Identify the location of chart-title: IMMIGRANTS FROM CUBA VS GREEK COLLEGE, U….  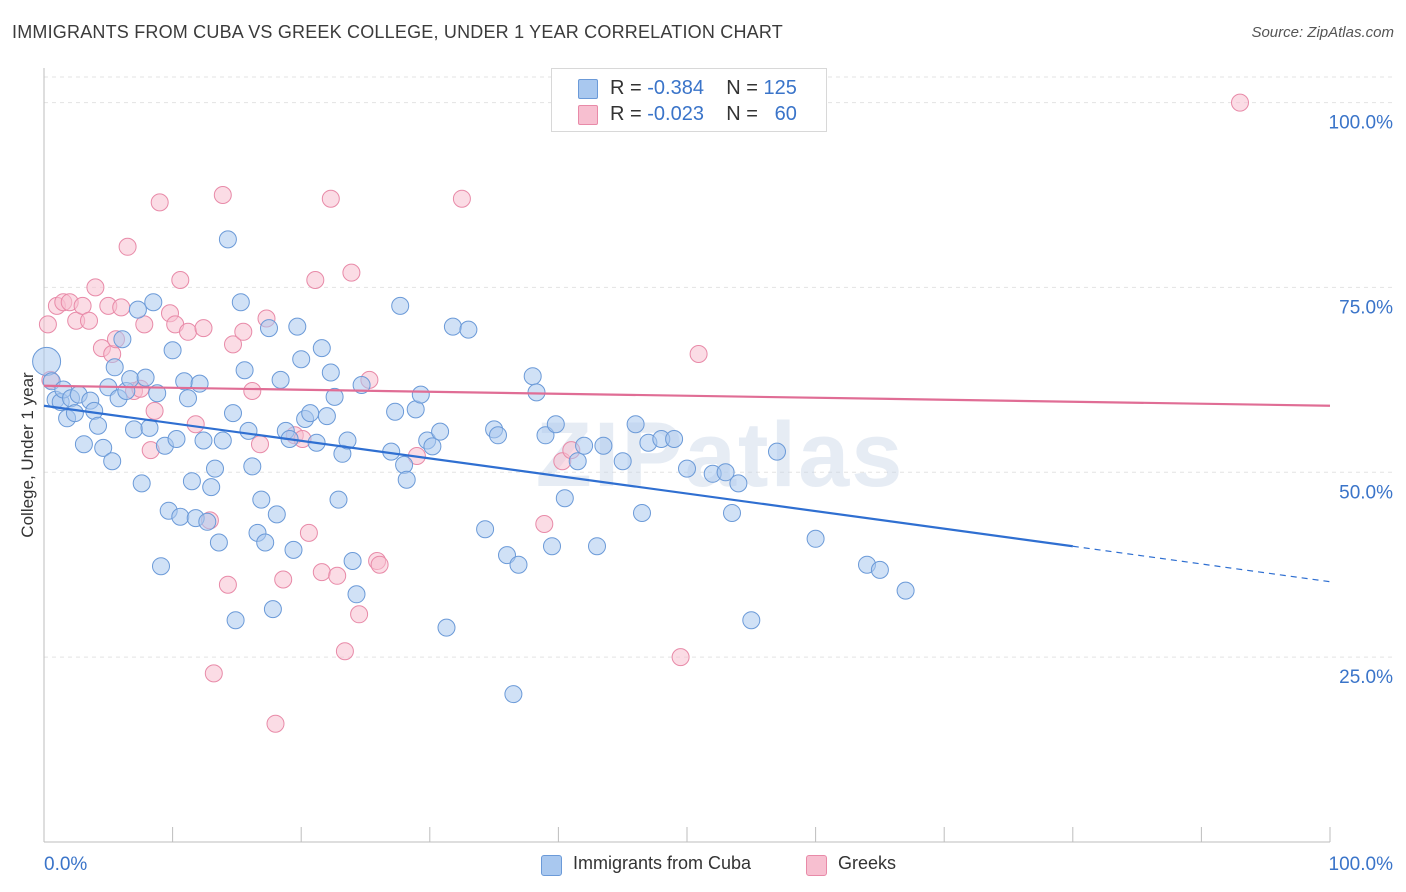
(397, 32).